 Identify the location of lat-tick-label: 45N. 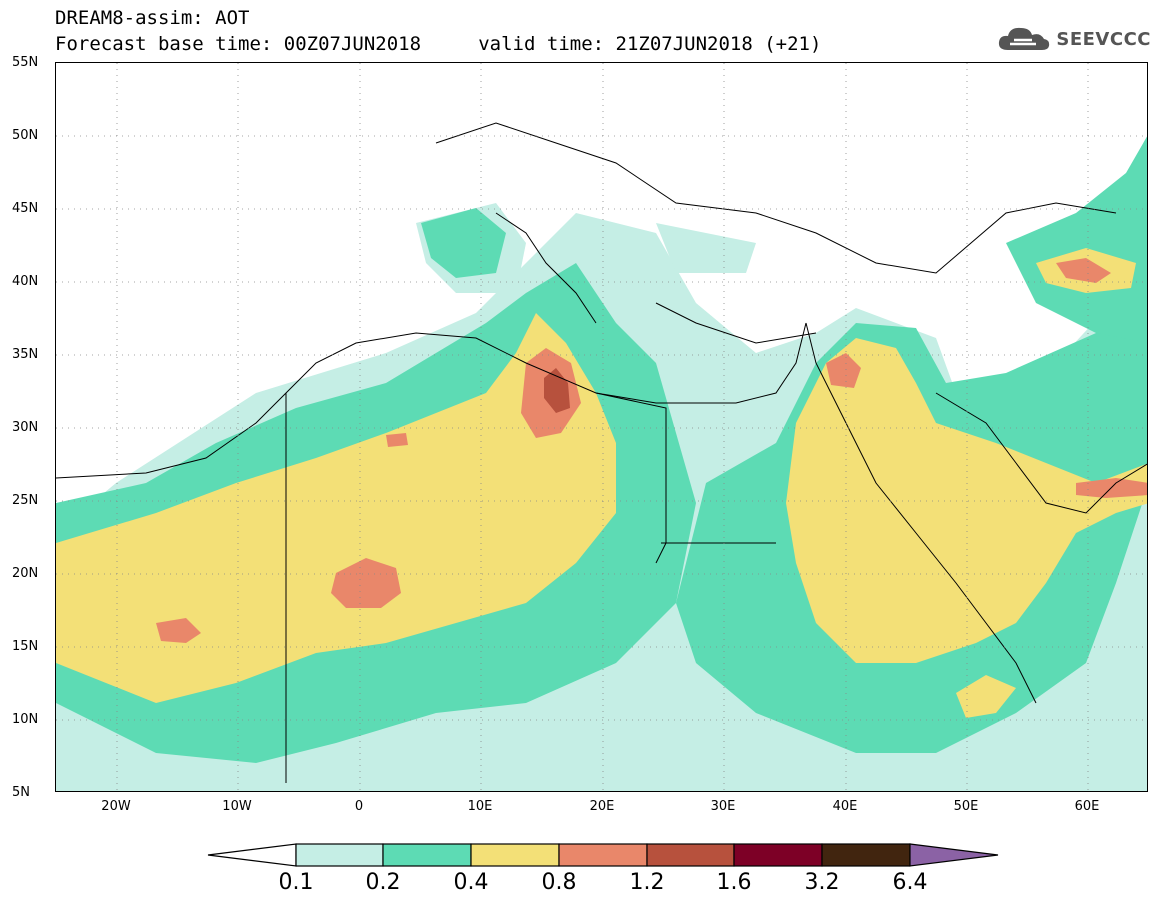
(25, 208).